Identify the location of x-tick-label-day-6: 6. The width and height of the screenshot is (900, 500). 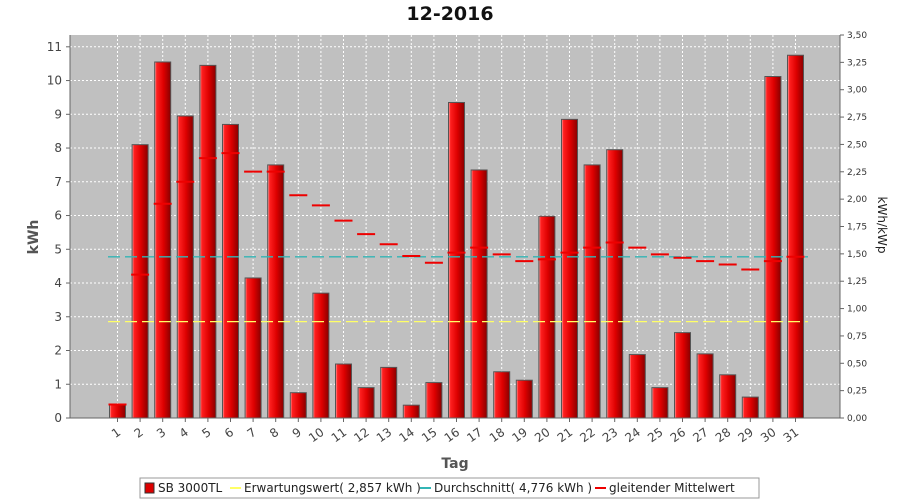
(229, 433).